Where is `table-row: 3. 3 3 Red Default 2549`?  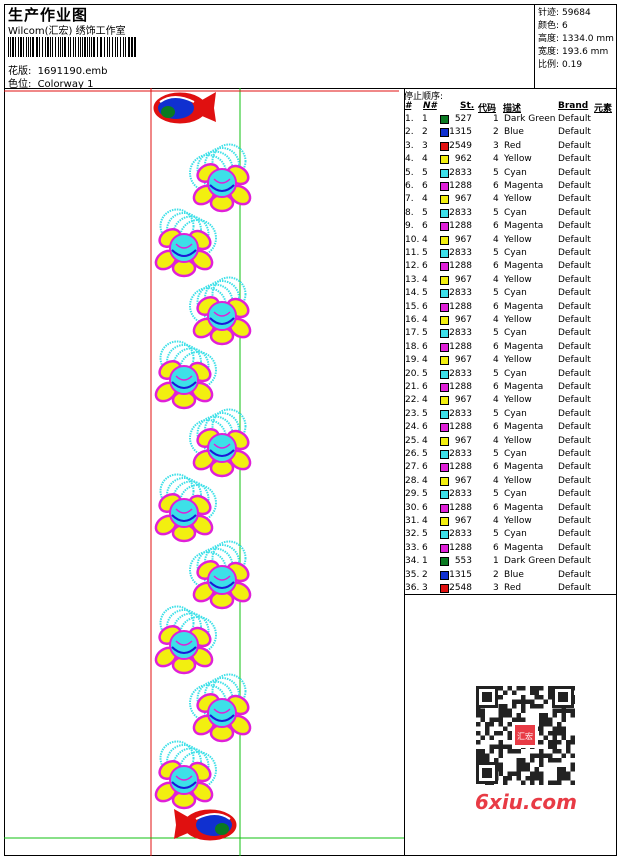
table-row: 3. 3 3 Red Default 2549 is located at coordinates (511, 147).